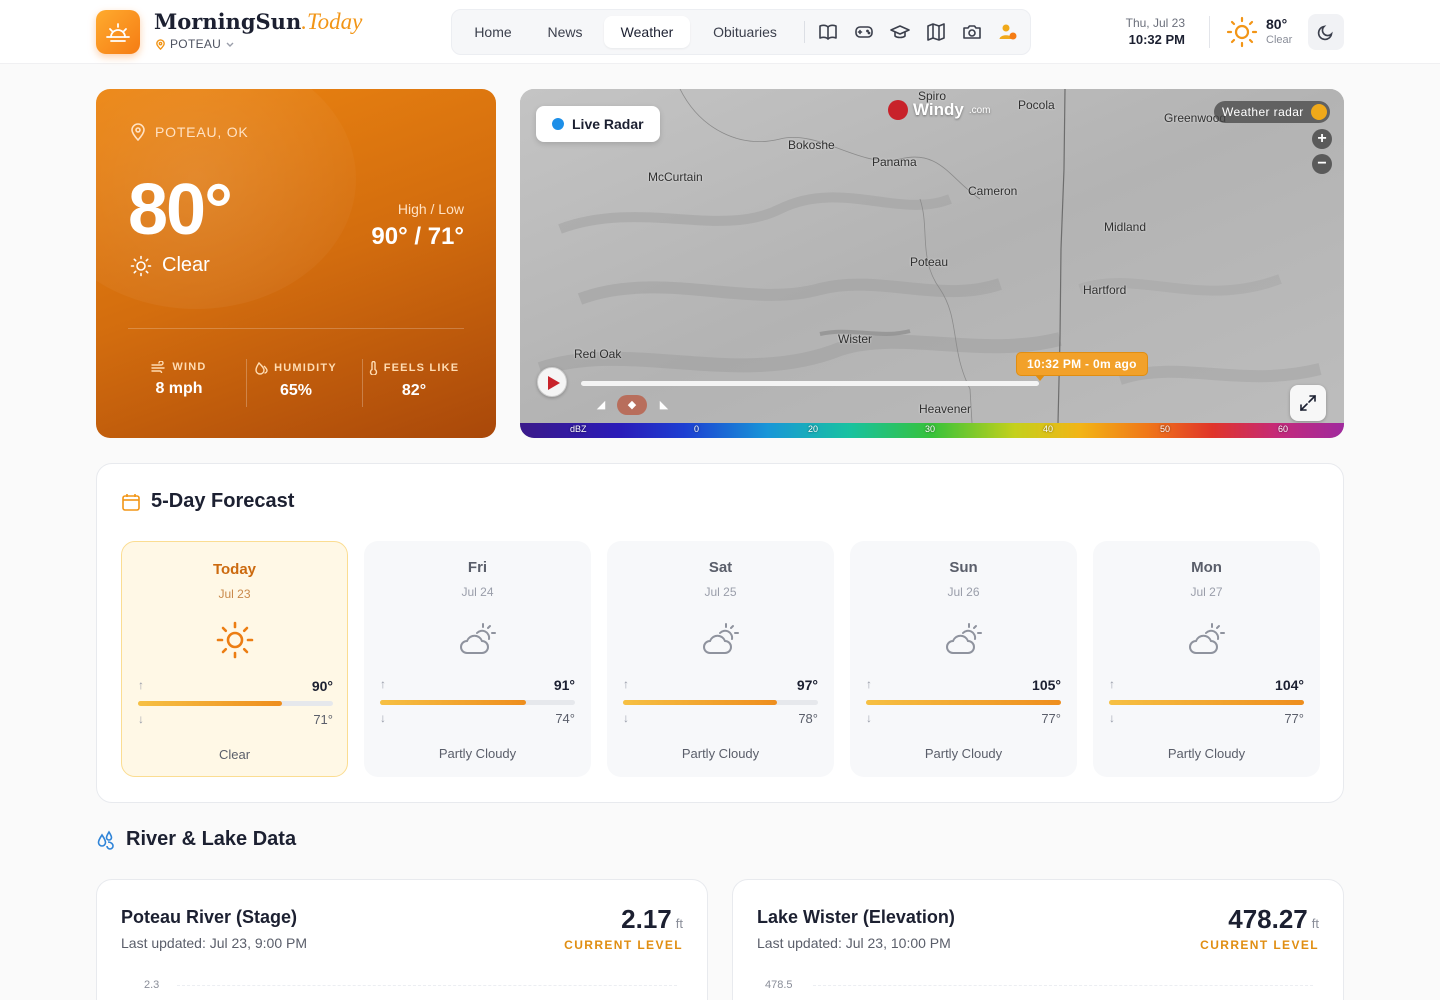 This screenshot has height=1000, width=1440. Describe the element at coordinates (945, 409) in the screenshot. I see `map-town: Heavener` at that location.